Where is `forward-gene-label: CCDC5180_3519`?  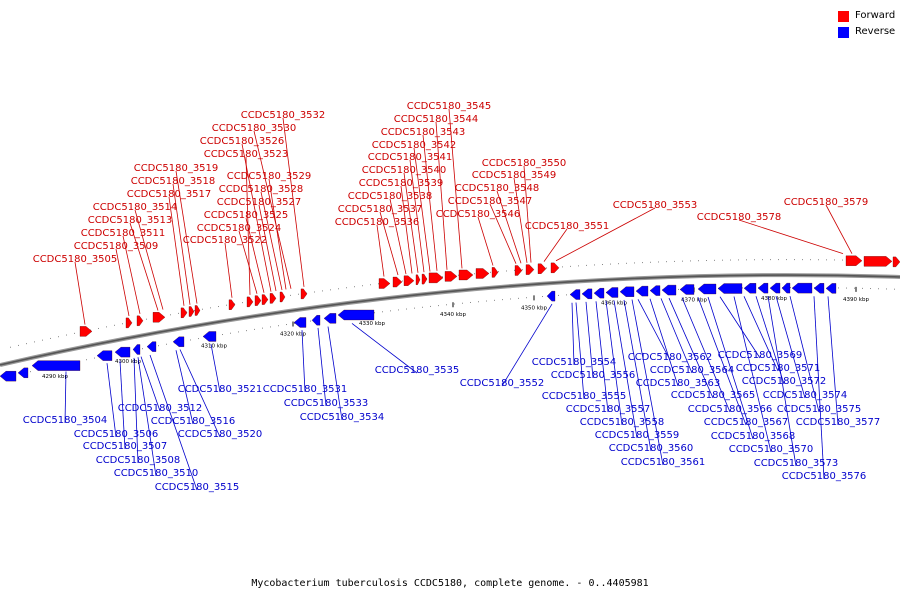
forward-gene-label: CCDC5180_3519 is located at coordinates (176, 168).